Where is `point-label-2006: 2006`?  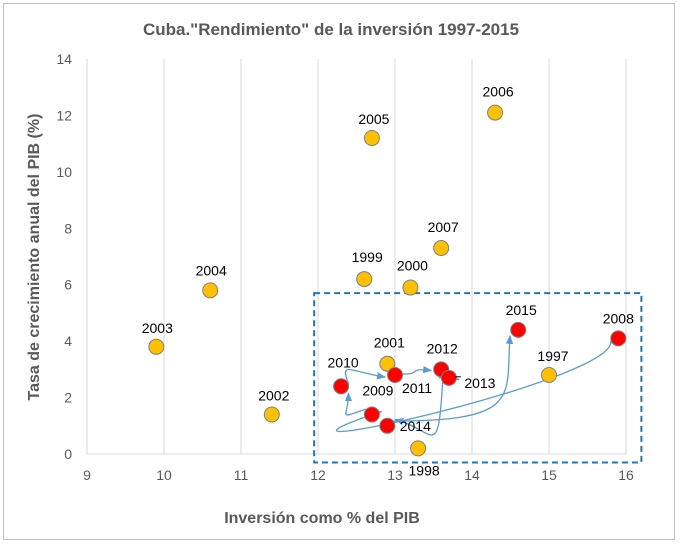 point-label-2006: 2006 is located at coordinates (498, 92).